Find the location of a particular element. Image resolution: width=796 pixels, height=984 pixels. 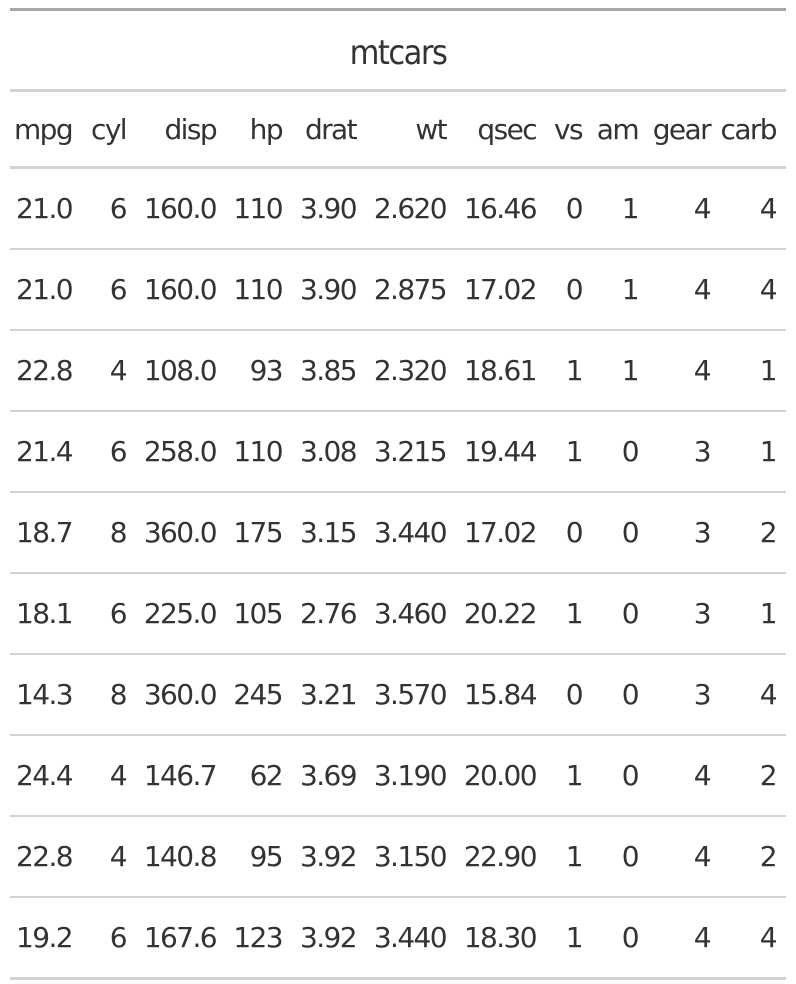

cell-drat: 3.15 is located at coordinates (329, 533).